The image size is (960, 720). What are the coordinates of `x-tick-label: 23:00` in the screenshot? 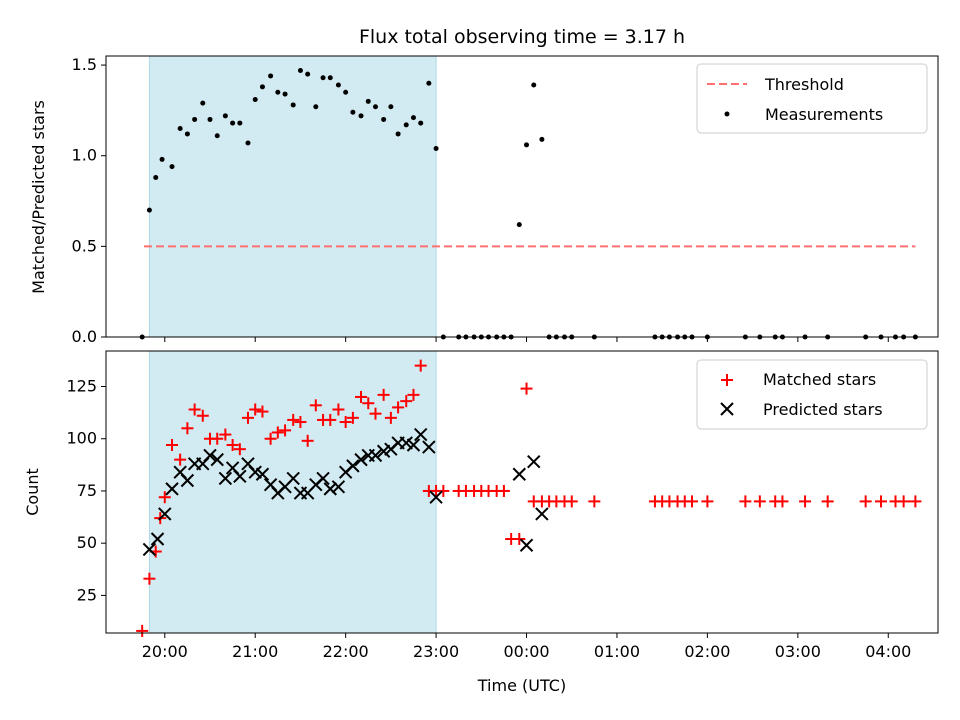 It's located at (436, 651).